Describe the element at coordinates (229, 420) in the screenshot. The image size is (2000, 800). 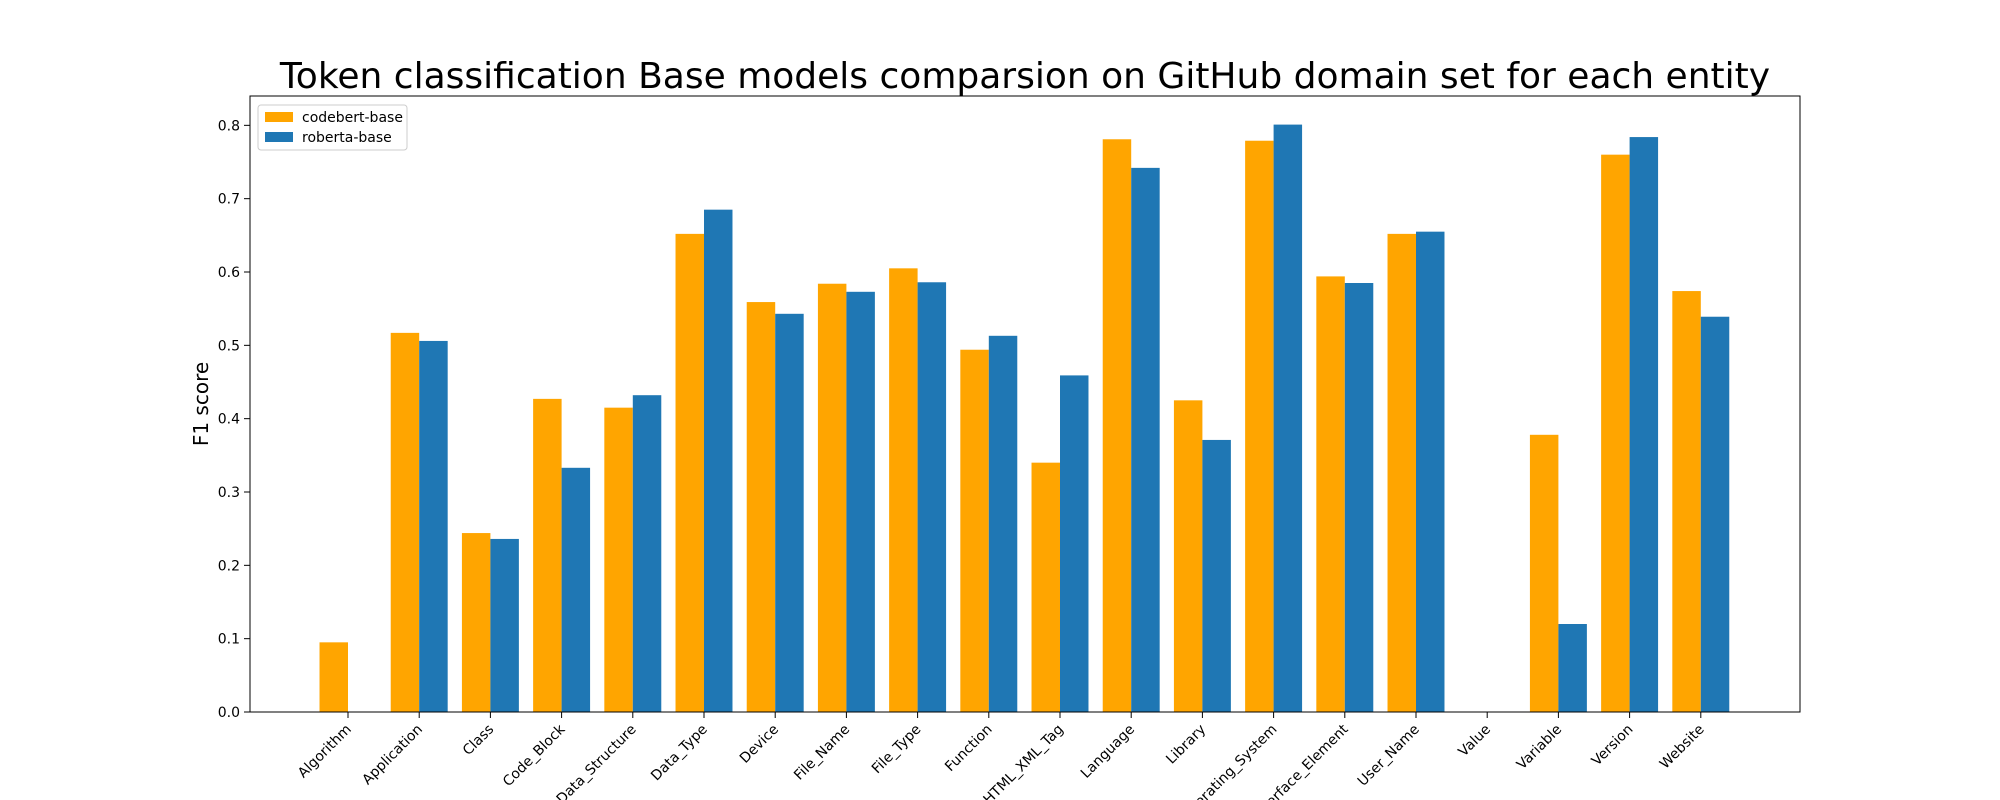
I see `y-tick-label: 0.4` at that location.